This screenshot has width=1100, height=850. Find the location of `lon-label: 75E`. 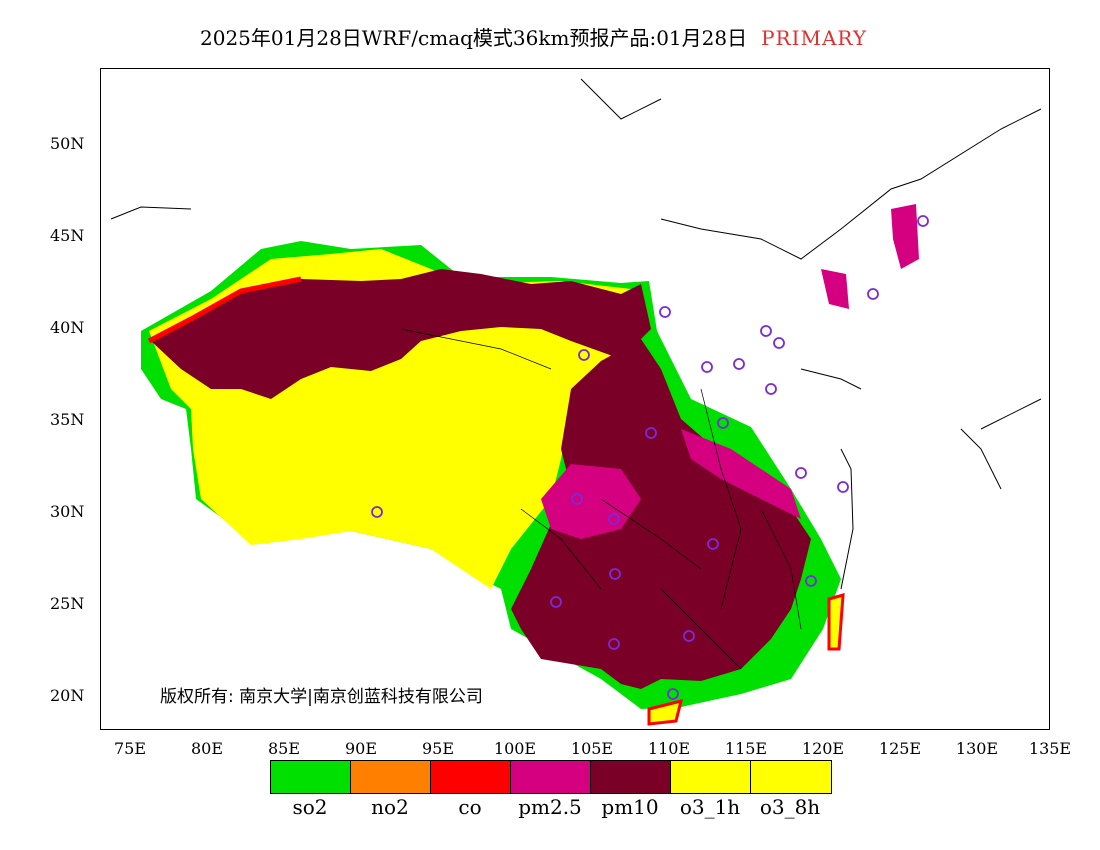

lon-label: 75E is located at coordinates (130, 748).